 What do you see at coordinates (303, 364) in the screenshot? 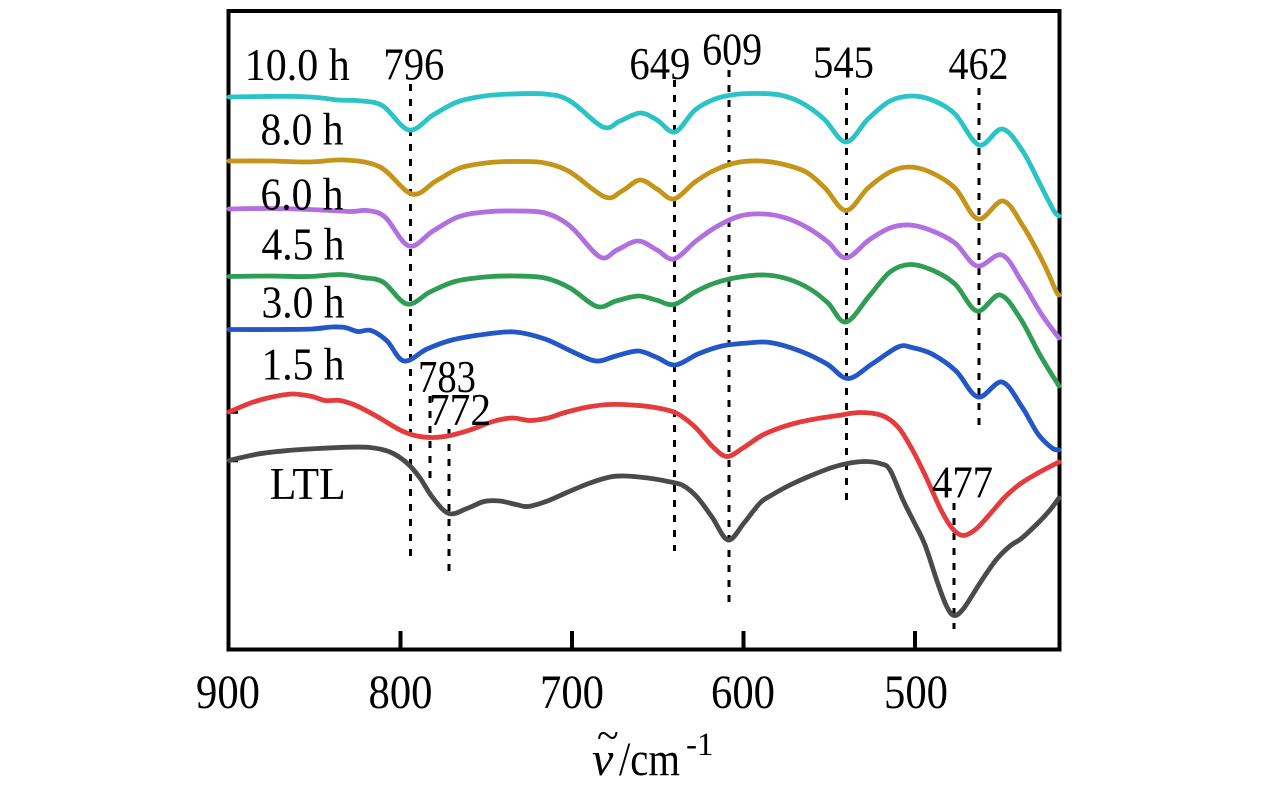
I see `svg-text: 1.5 h` at bounding box center [303, 364].